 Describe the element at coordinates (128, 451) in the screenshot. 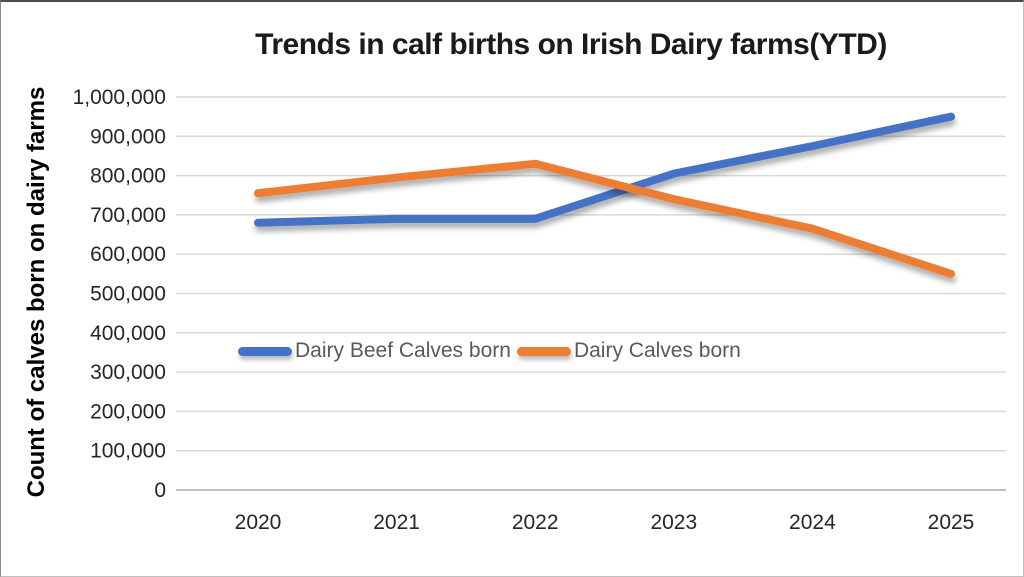

I see `y-tick-label: 100,000` at that location.